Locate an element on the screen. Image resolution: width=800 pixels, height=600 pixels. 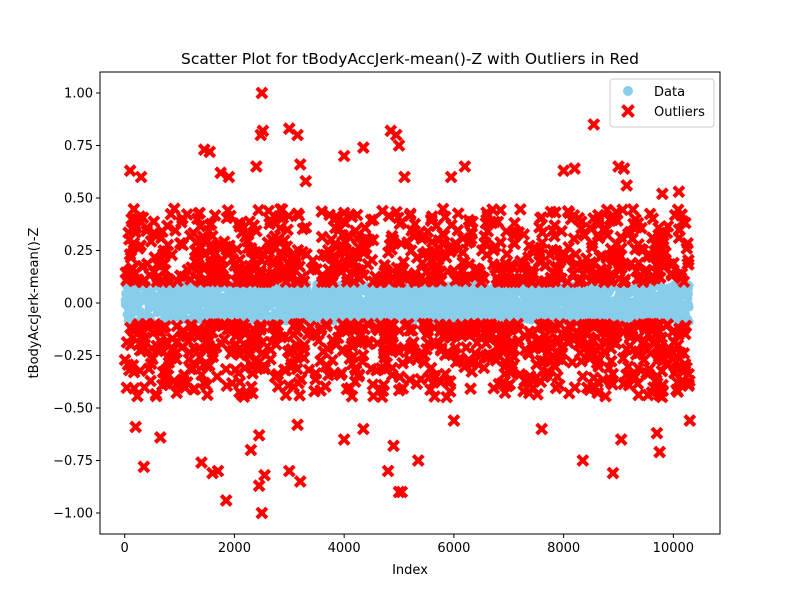
x-tick-label: 10000 is located at coordinates (673, 548).